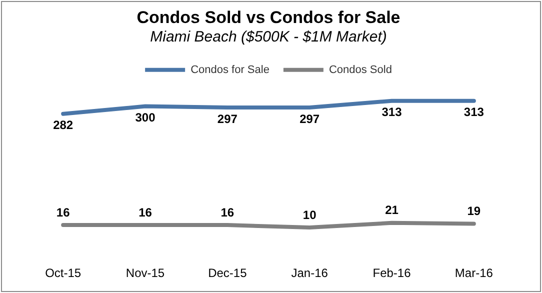 The height and width of the screenshot is (293, 542). Describe the element at coordinates (474, 273) in the screenshot. I see `x-tick-label: Mar-16` at that location.